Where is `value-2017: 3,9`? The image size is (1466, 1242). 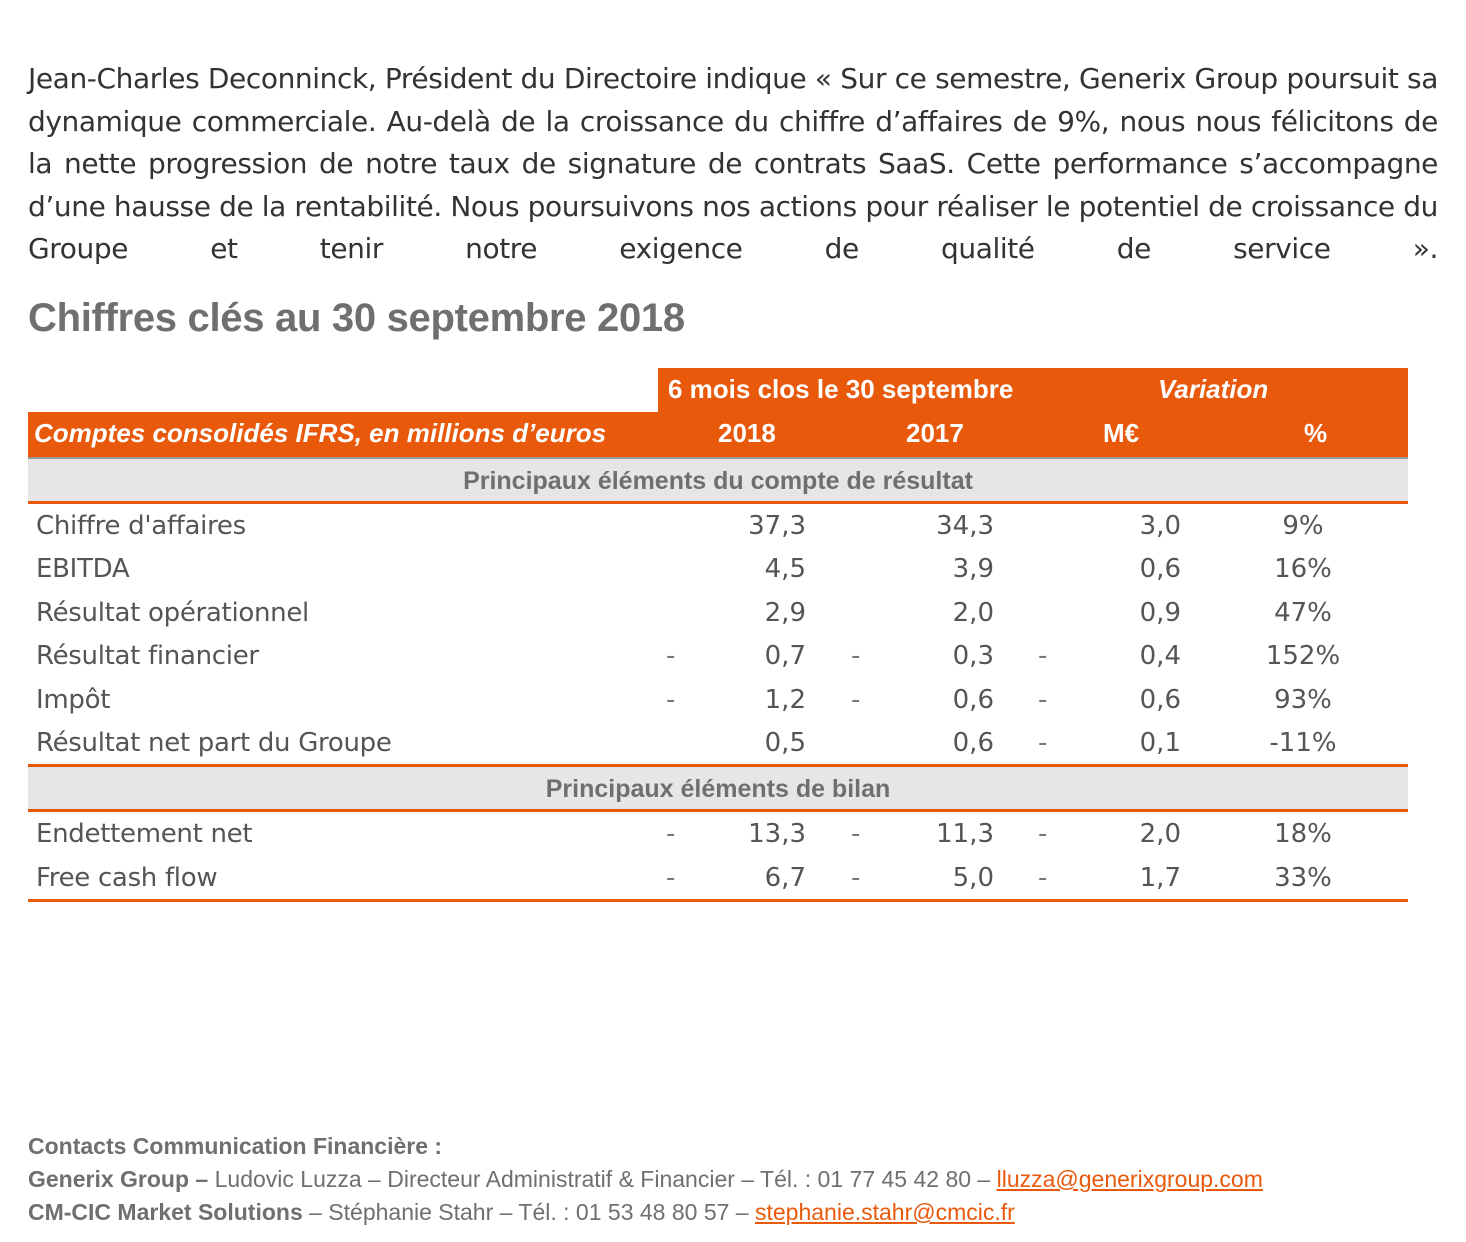 value-2017: 3,9 is located at coordinates (973, 569).